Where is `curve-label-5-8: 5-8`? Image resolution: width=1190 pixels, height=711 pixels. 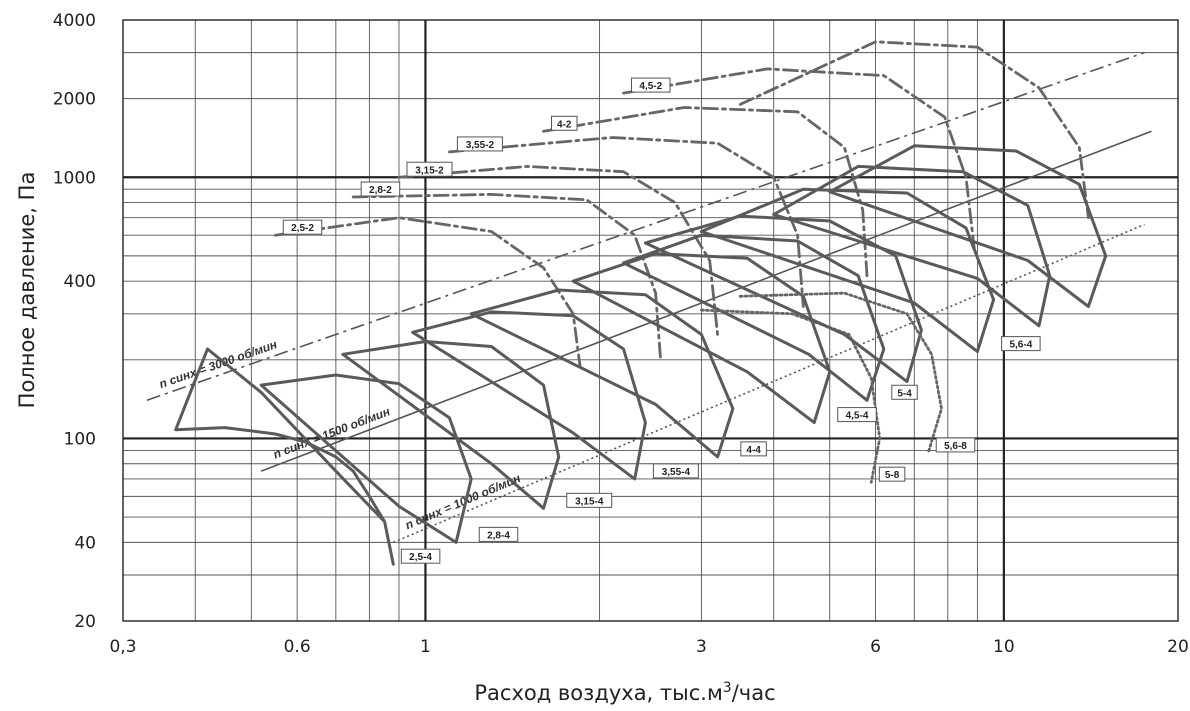 curve-label-5-8: 5-8 is located at coordinates (892, 475).